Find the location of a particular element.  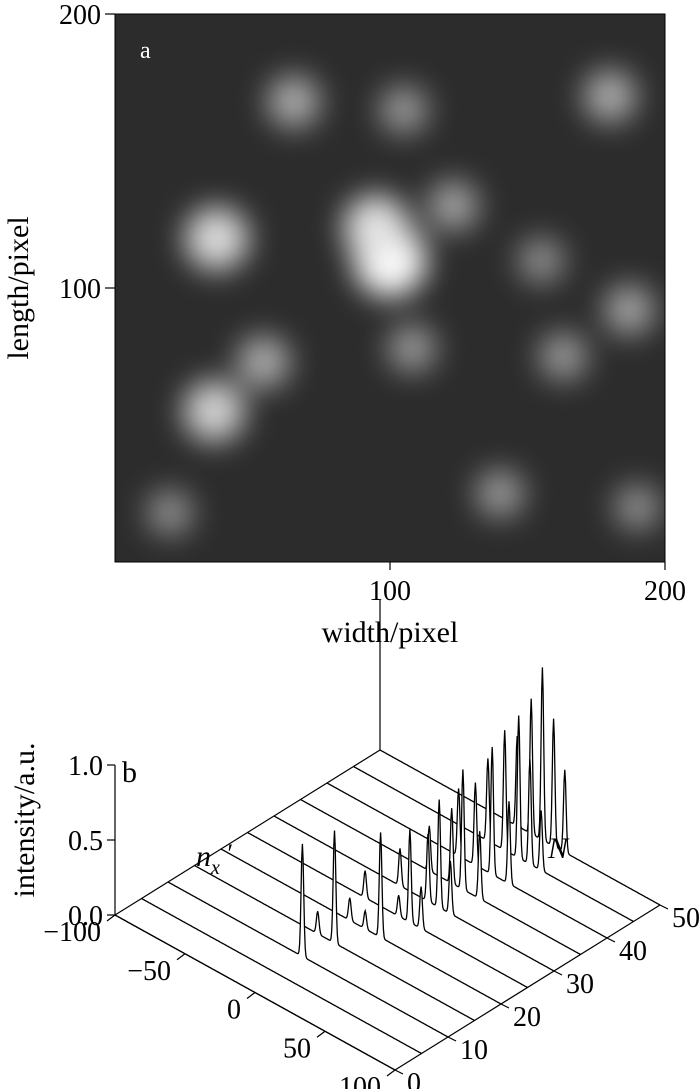

nx-tick-label: −50 is located at coordinates (149, 971).